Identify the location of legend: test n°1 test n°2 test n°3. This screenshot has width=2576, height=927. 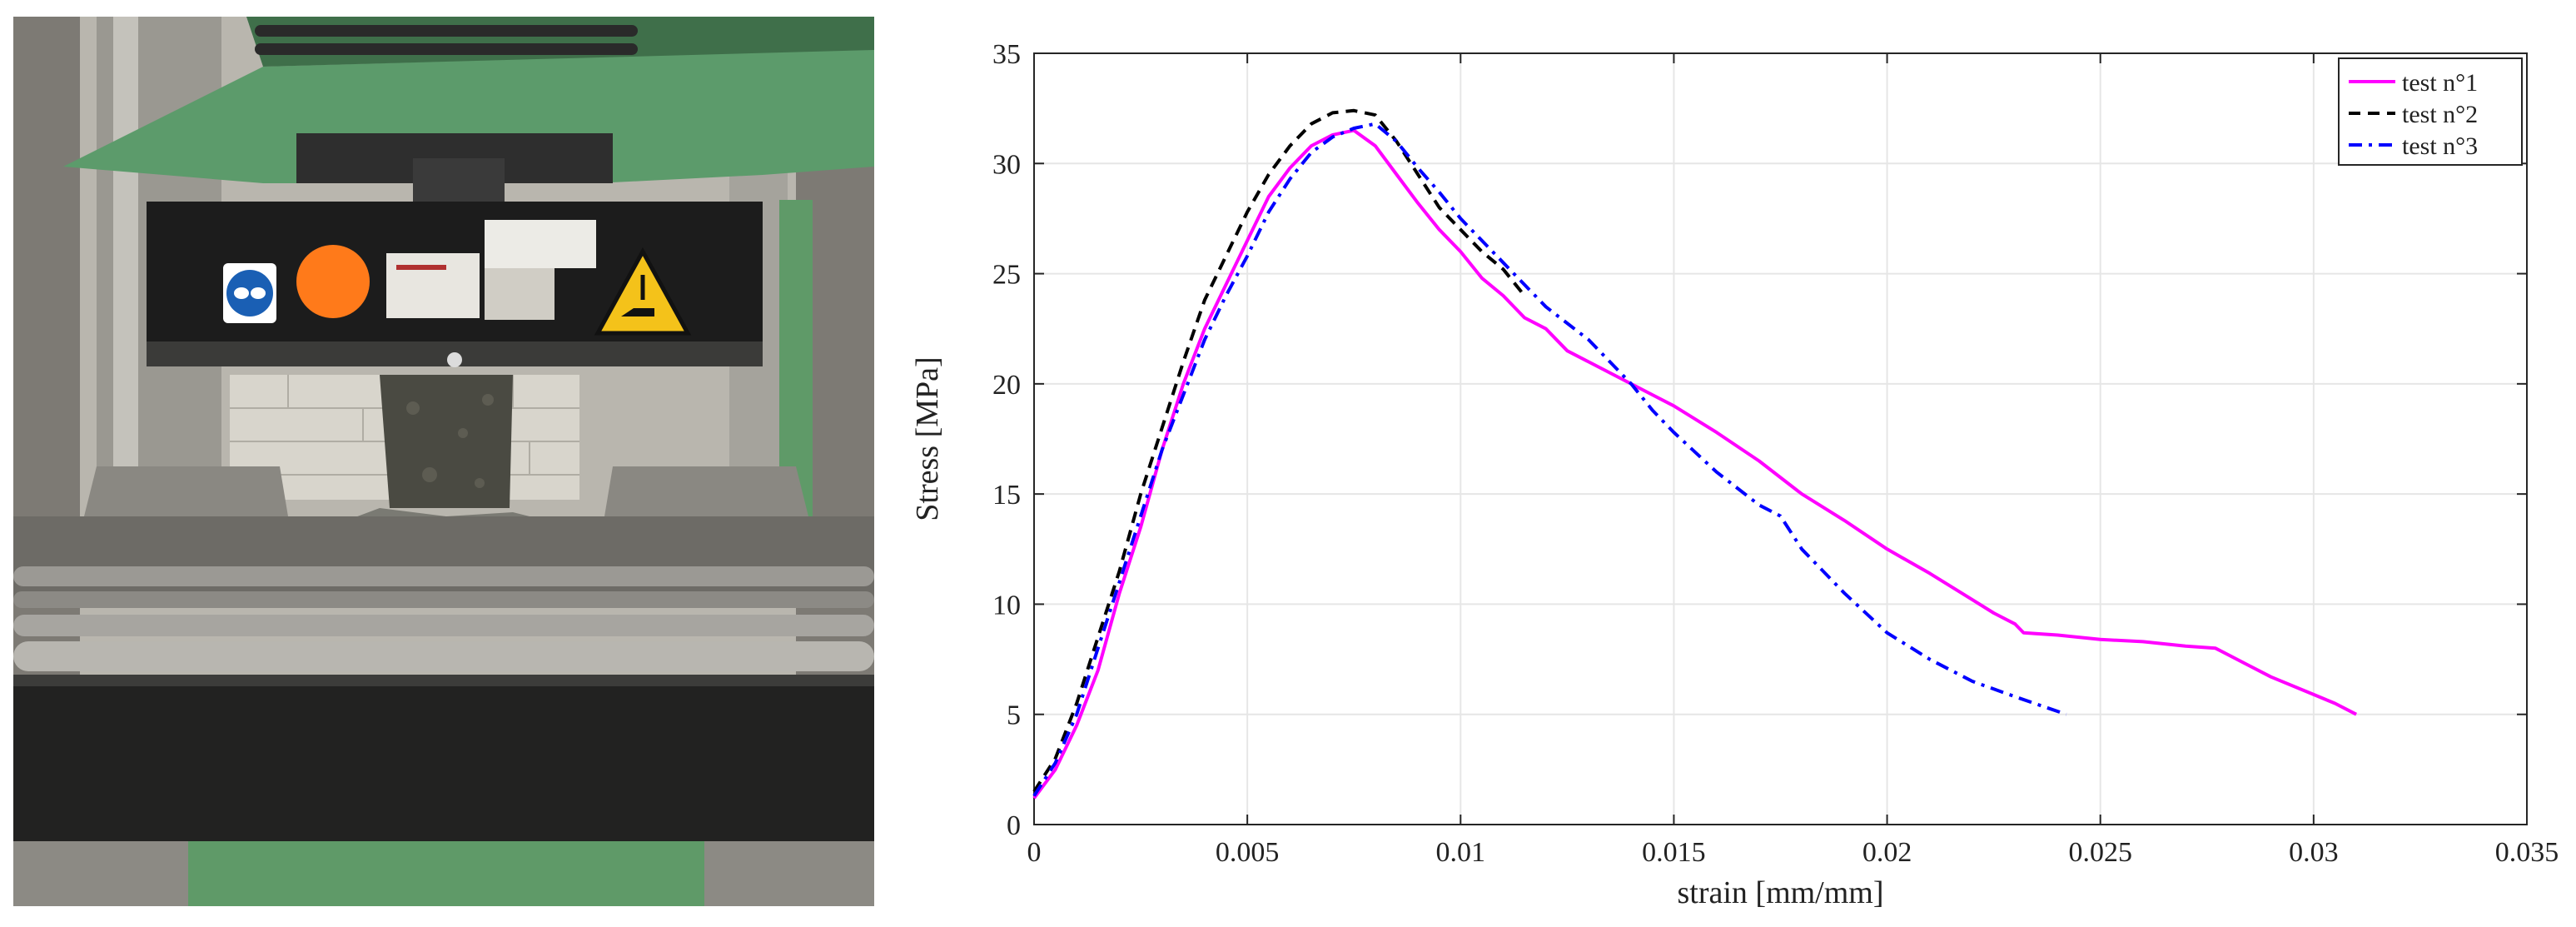
(2430, 111).